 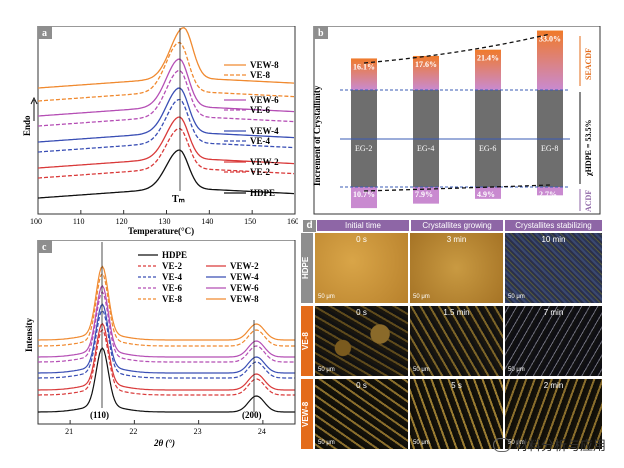 What do you see at coordinates (69, 431) in the screenshot?
I see `xrd-tick-label: 21` at bounding box center [69, 431].